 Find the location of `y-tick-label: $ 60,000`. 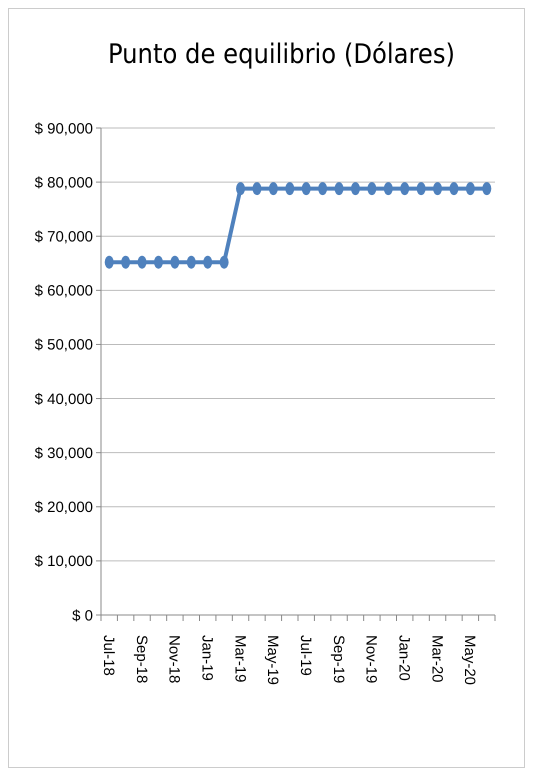

y-tick-label: $ 60,000 is located at coordinates (63, 291).